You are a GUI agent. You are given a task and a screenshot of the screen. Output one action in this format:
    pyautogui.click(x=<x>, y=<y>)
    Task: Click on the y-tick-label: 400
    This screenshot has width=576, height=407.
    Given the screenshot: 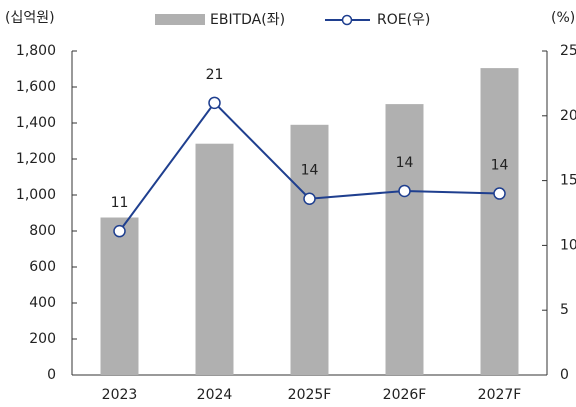 What is the action you would take?
    pyautogui.click(x=42, y=303)
    